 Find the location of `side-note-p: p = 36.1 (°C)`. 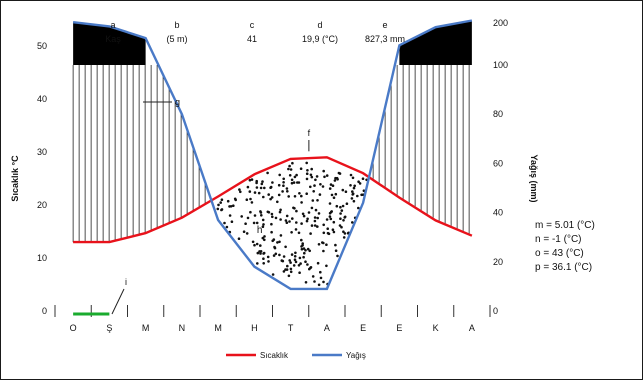

side-note-p: p = 36.1 (°C) is located at coordinates (564, 267).